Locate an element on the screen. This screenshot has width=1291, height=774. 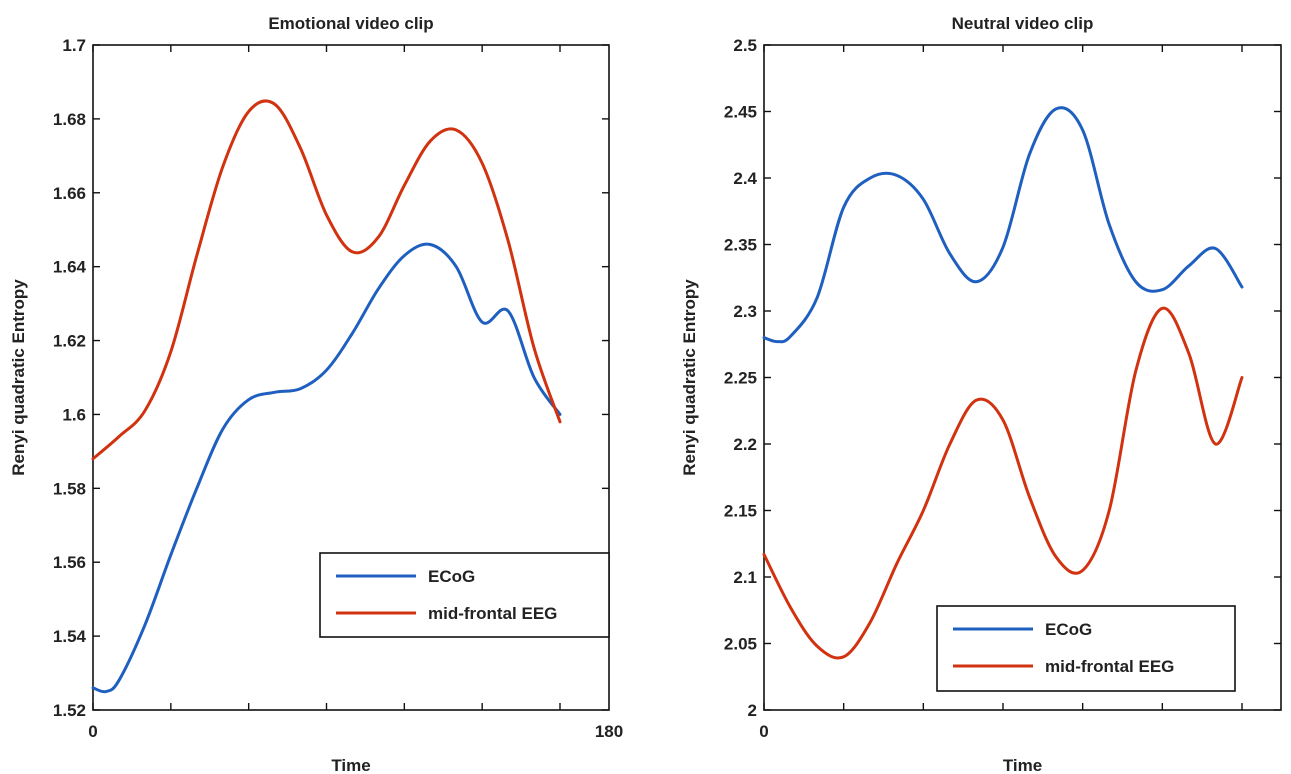
neutral-ytick-label: 2 is located at coordinates (752, 710).